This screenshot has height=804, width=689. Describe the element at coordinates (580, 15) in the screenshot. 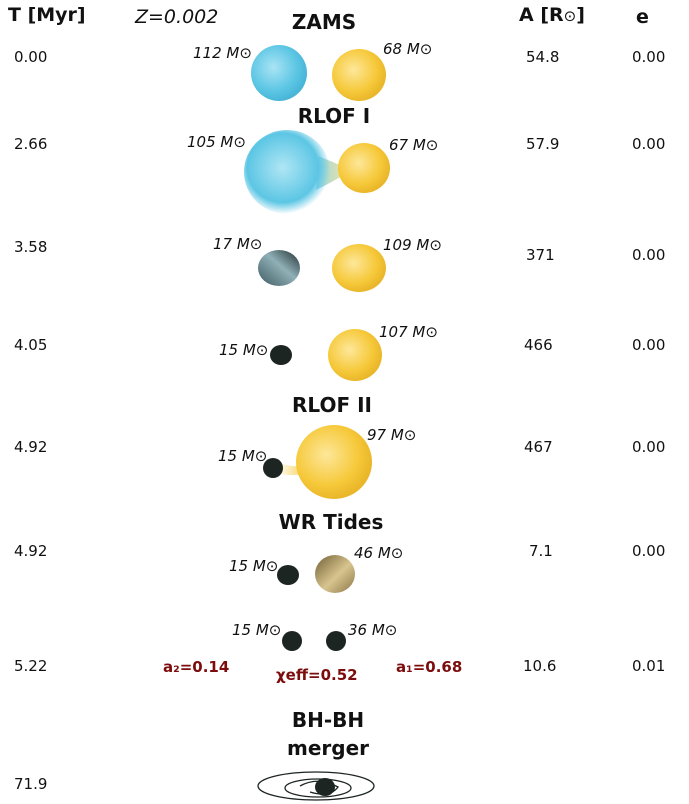

I see `separation-header-close: ]` at that location.